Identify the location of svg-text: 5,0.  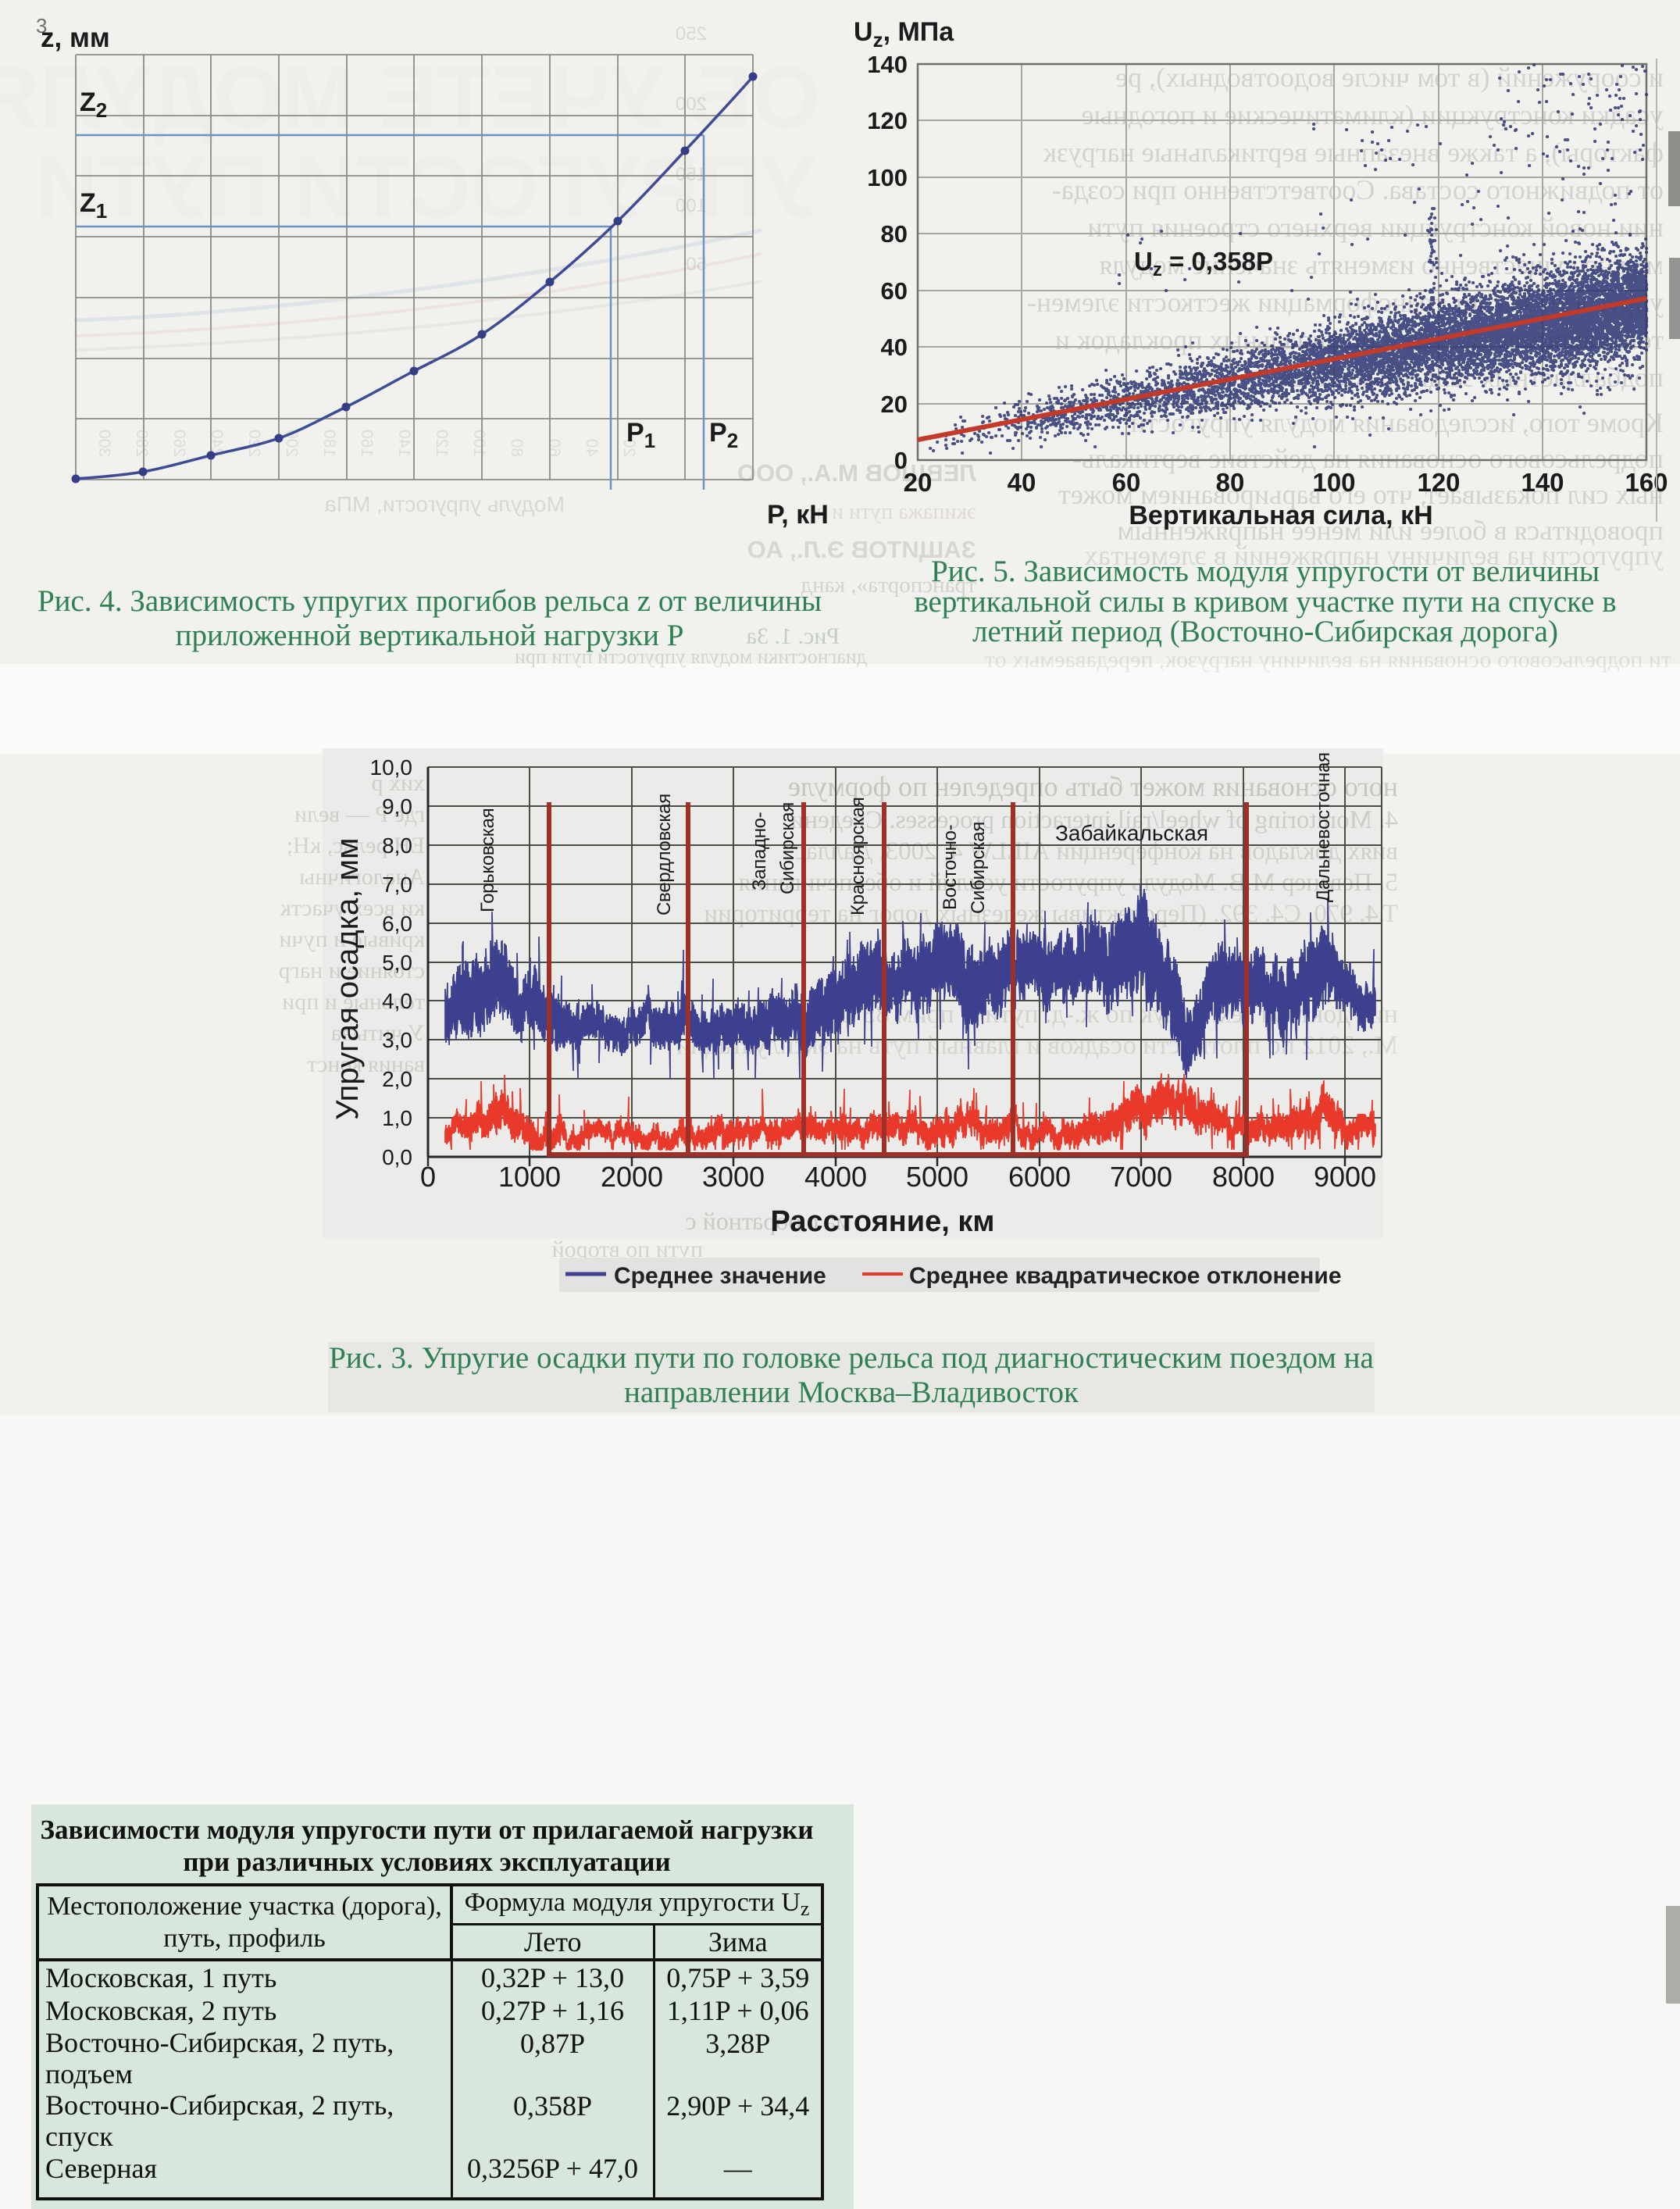
(397, 963).